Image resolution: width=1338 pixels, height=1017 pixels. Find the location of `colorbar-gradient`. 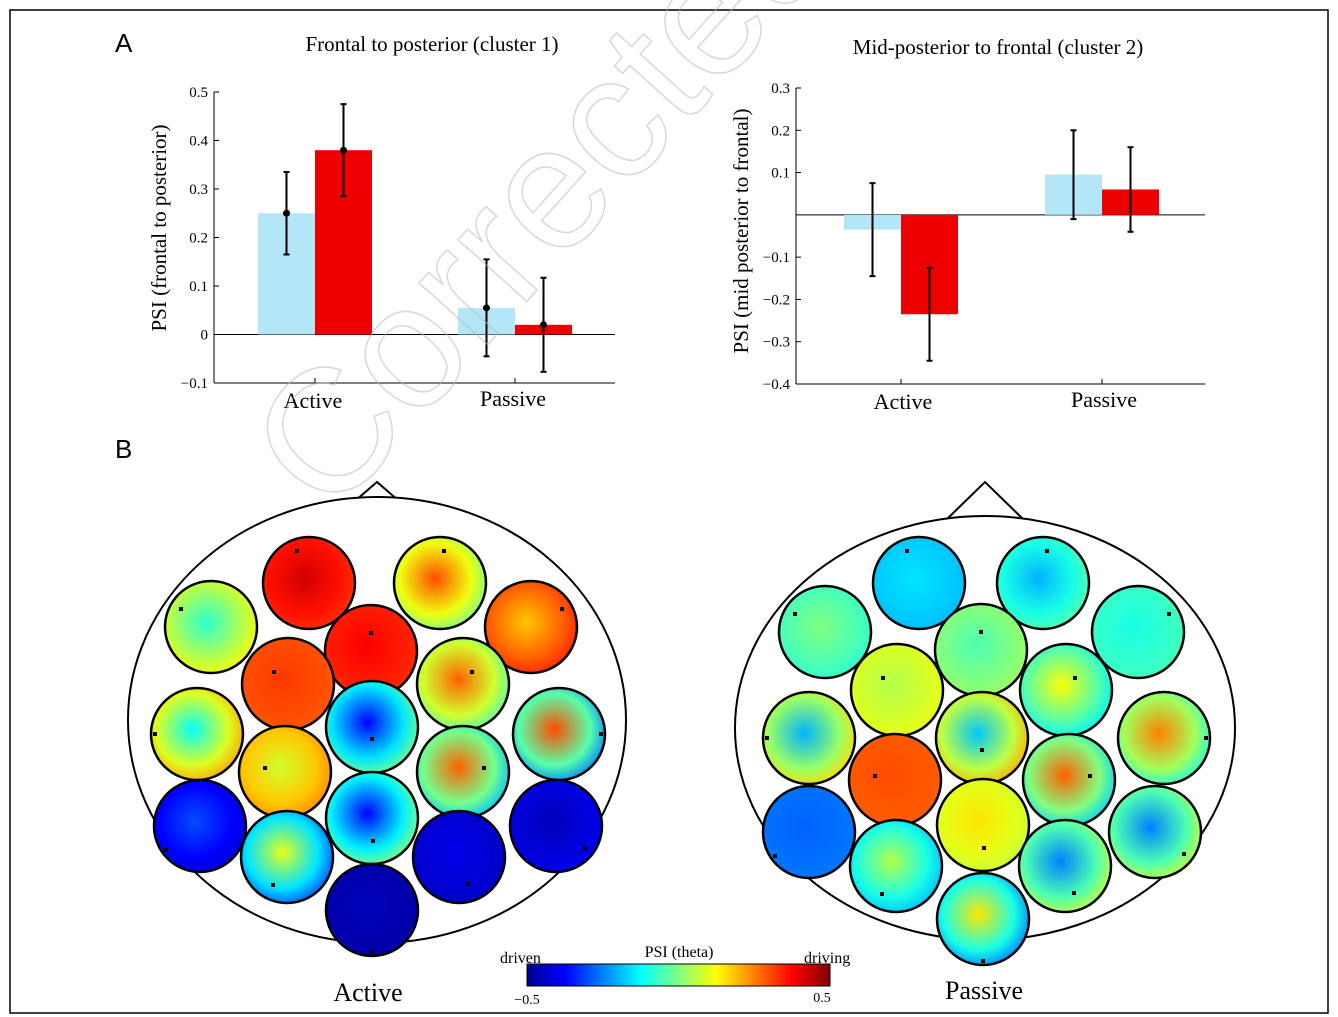

colorbar-gradient is located at coordinates (678, 975).